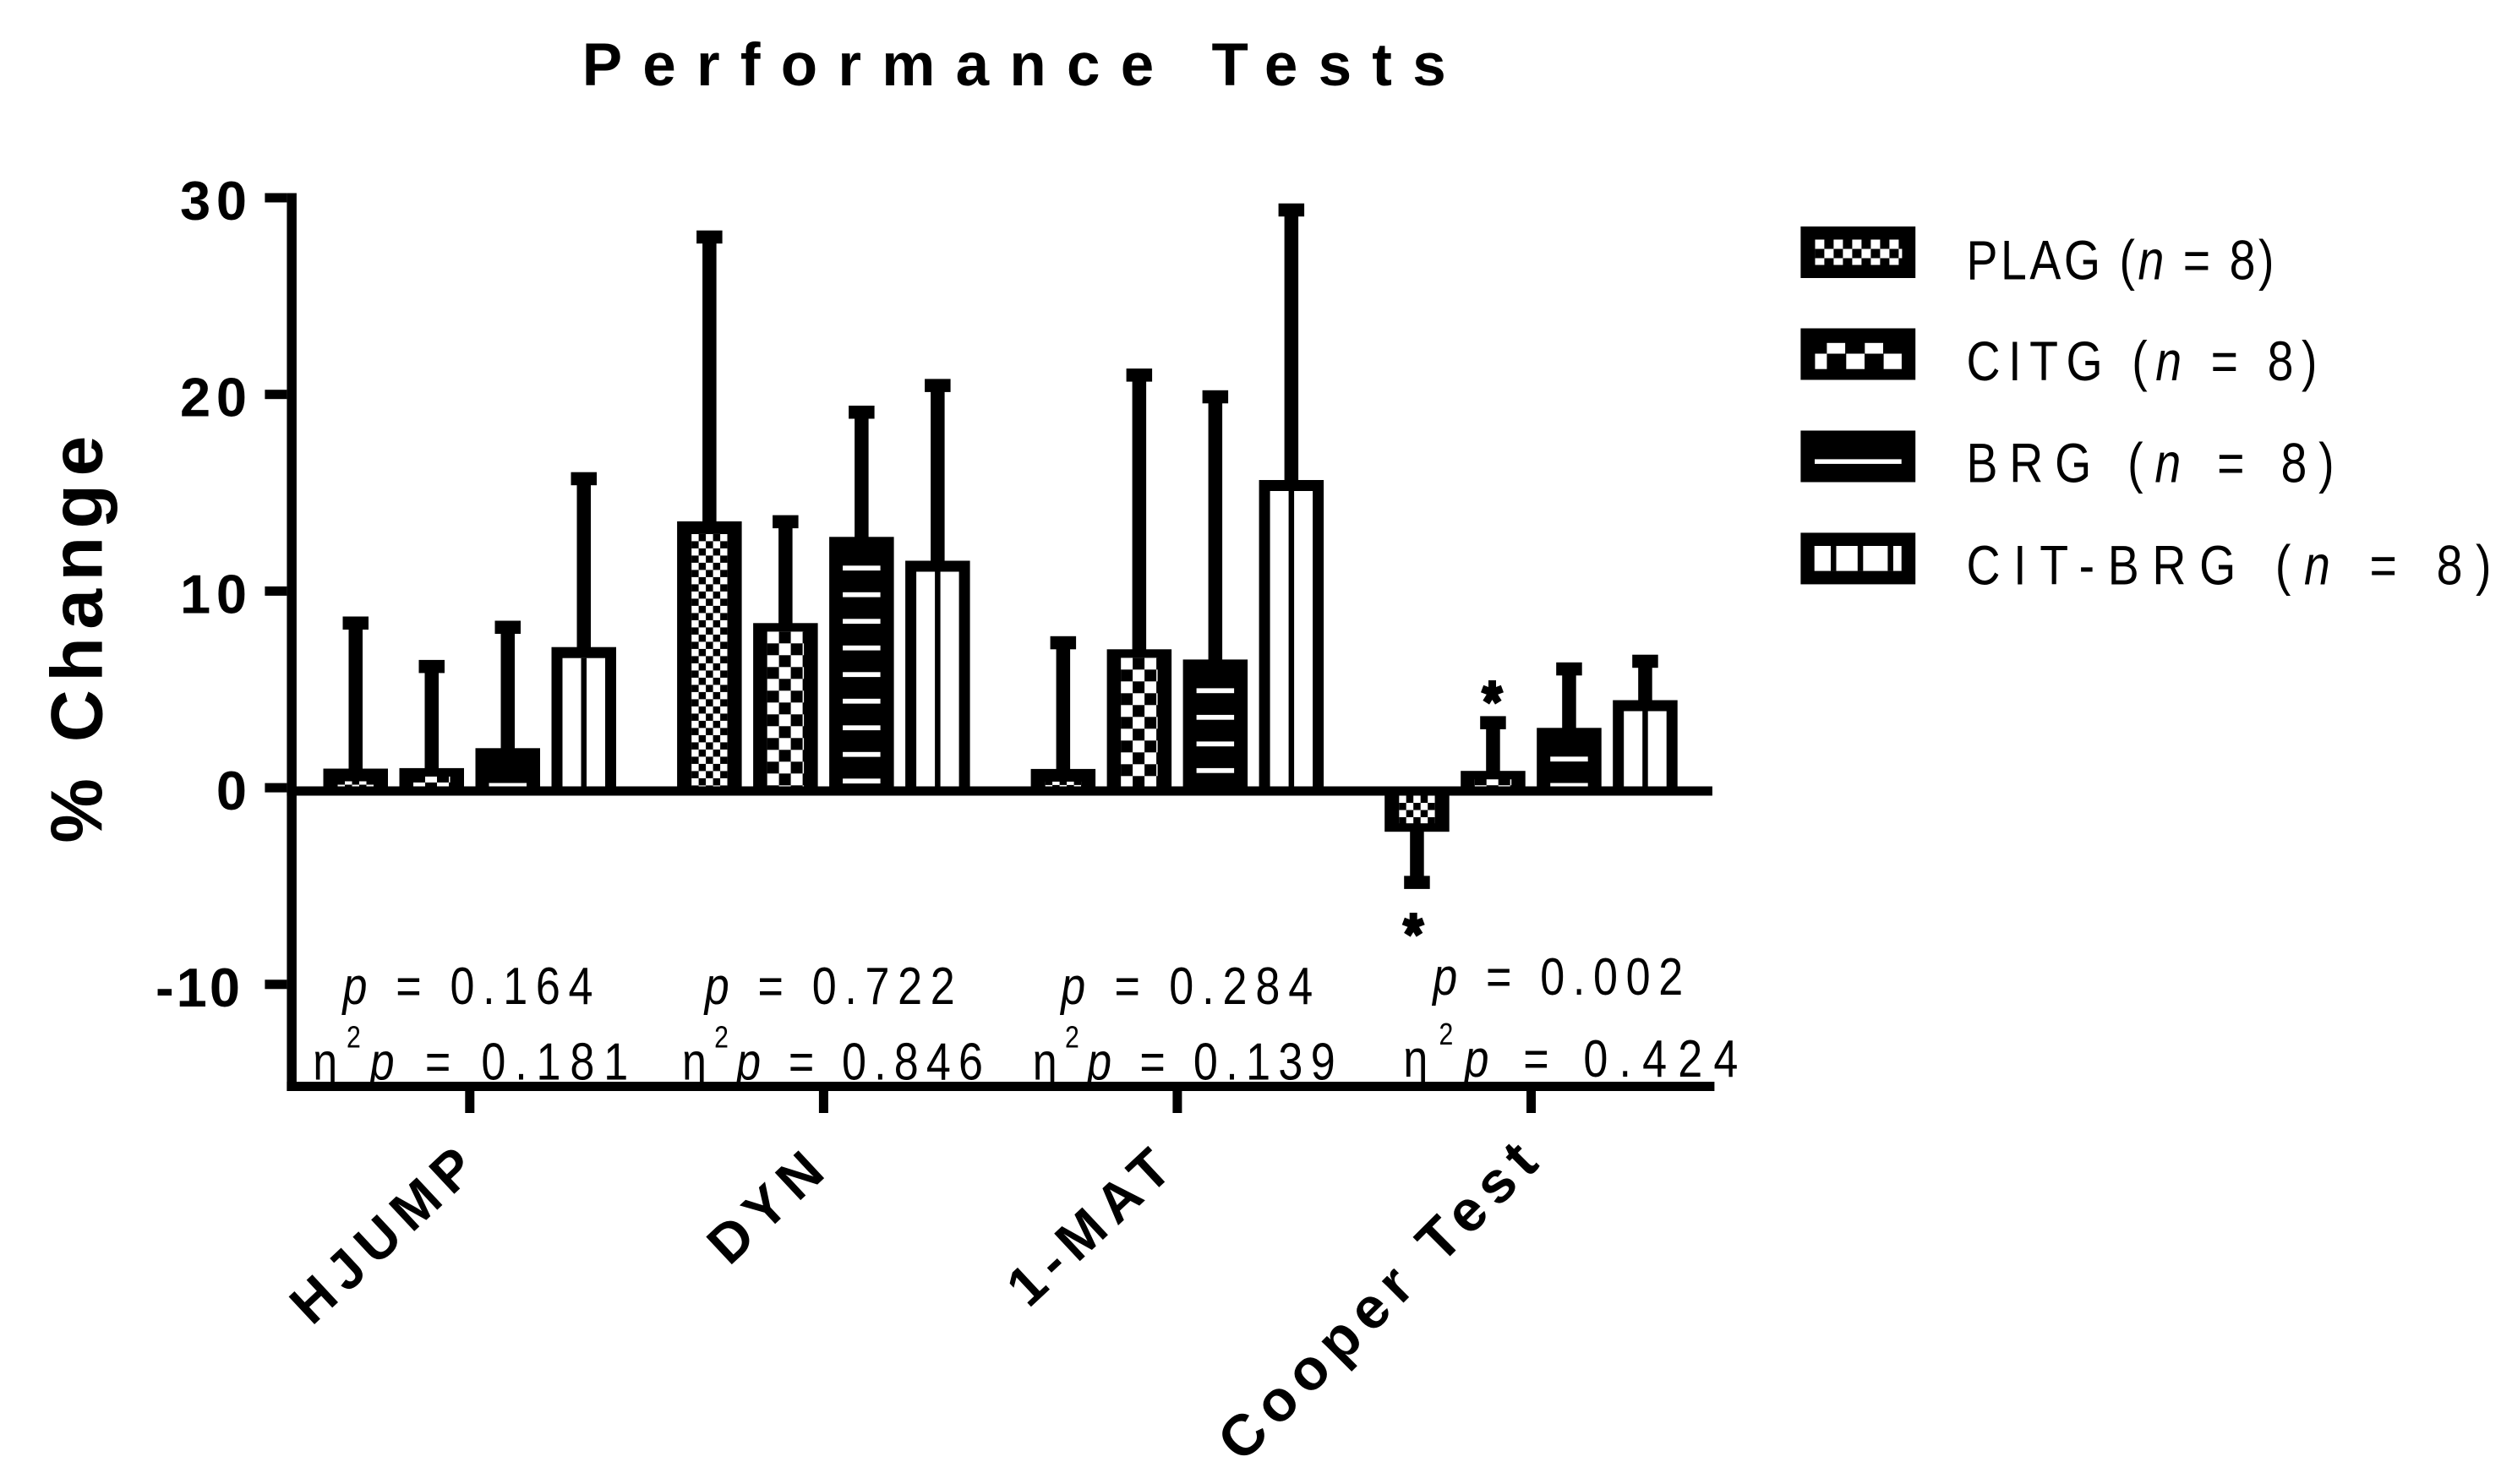 The image size is (2512, 1484). What do you see at coordinates (231, 791) in the screenshot?
I see `svg-text: 0` at bounding box center [231, 791].